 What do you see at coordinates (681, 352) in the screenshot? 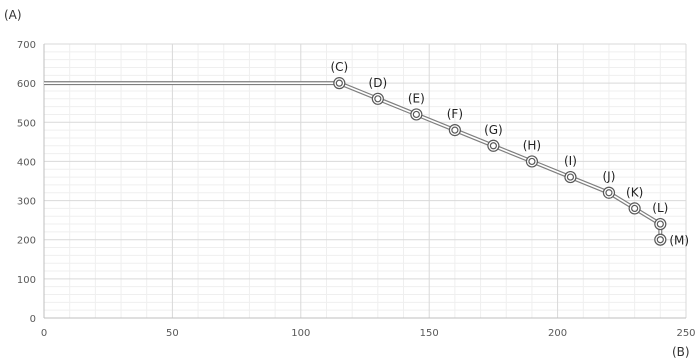
I see `x-axis-title: (B)` at bounding box center [681, 352].